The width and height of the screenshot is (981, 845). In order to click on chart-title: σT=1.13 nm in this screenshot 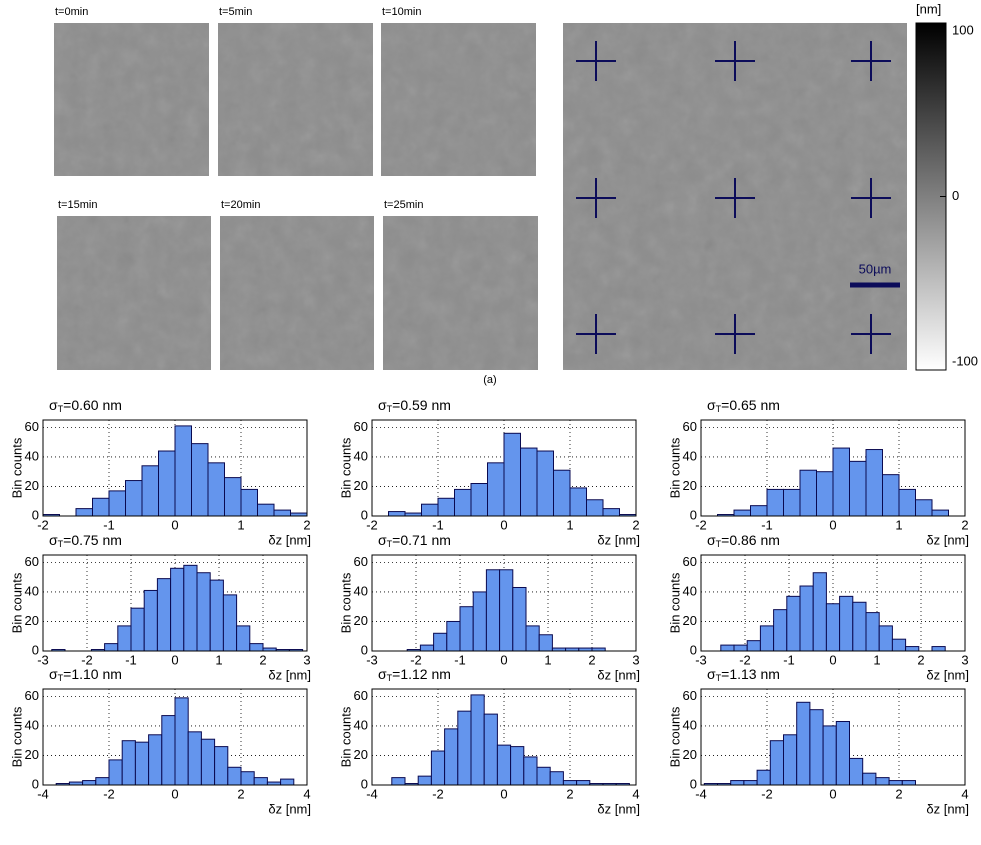, I will do `click(743, 675)`.